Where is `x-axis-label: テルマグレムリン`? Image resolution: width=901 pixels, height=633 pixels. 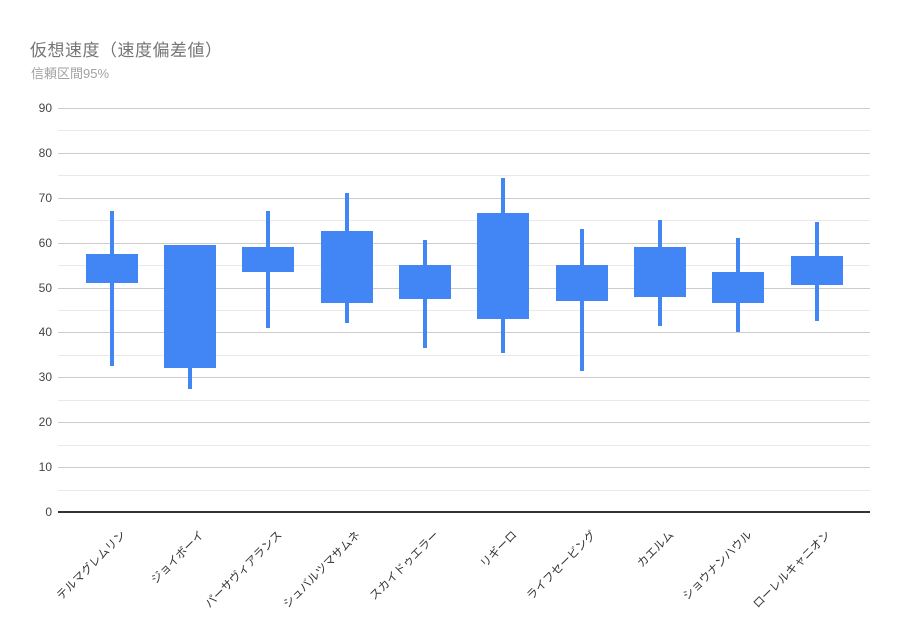
x-axis-label: テルマグレムリン is located at coordinates (91, 566).